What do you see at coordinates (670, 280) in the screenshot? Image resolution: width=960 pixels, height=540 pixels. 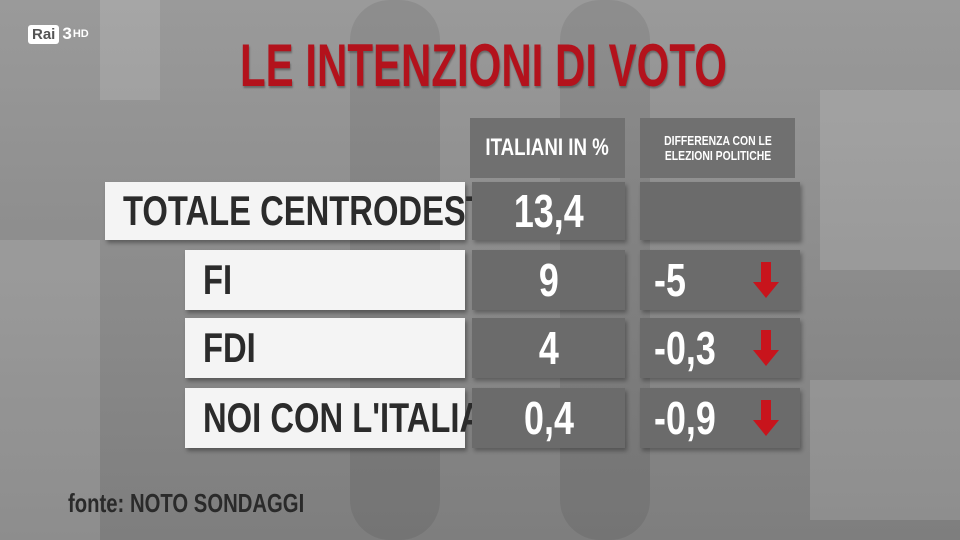 I see `row-diff: -5` at bounding box center [670, 280].